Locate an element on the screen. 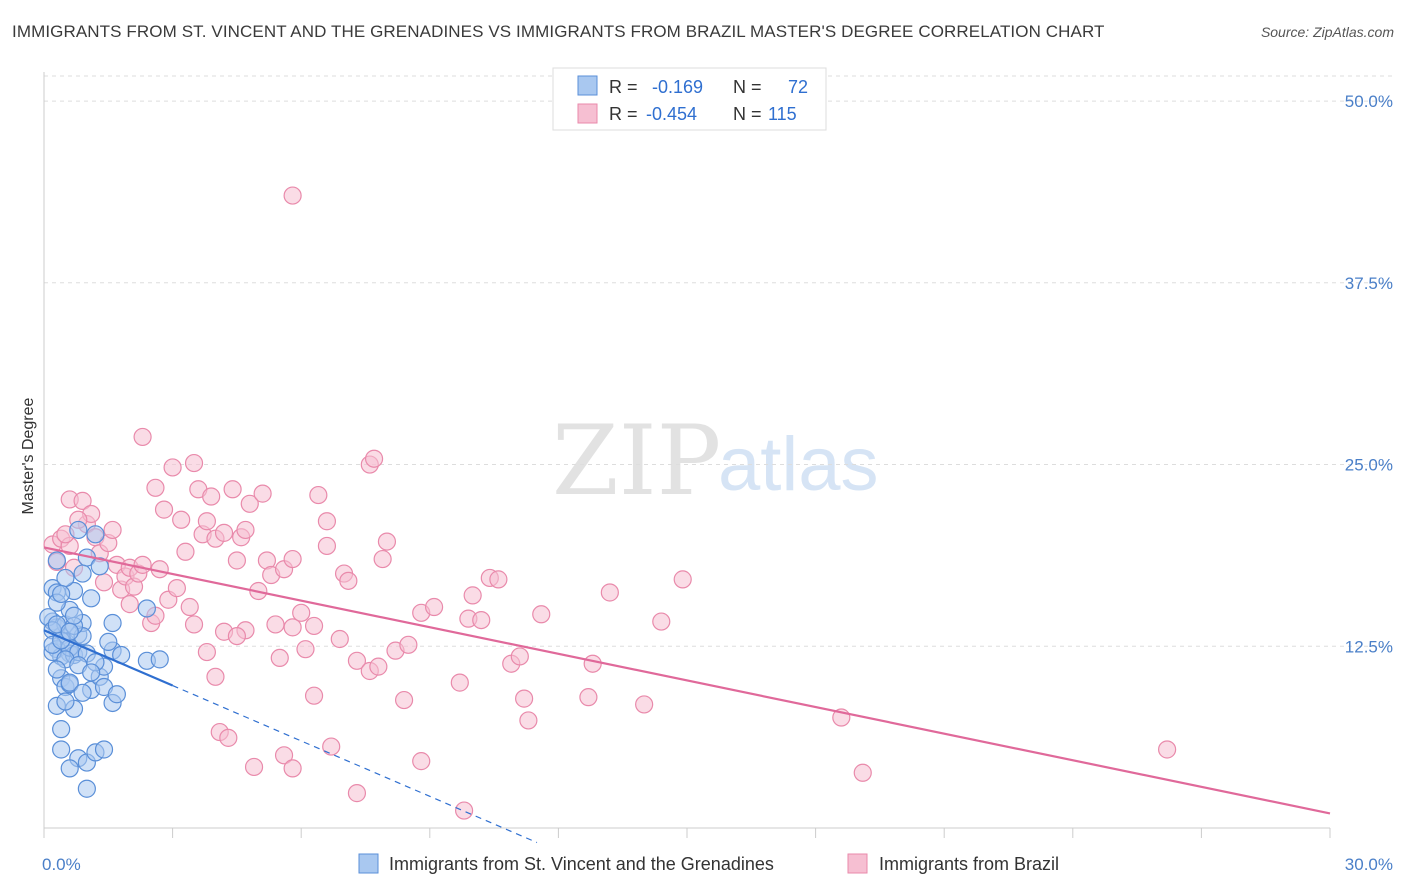  legend-n-label-brazil: N = is located at coordinates (747, 114).